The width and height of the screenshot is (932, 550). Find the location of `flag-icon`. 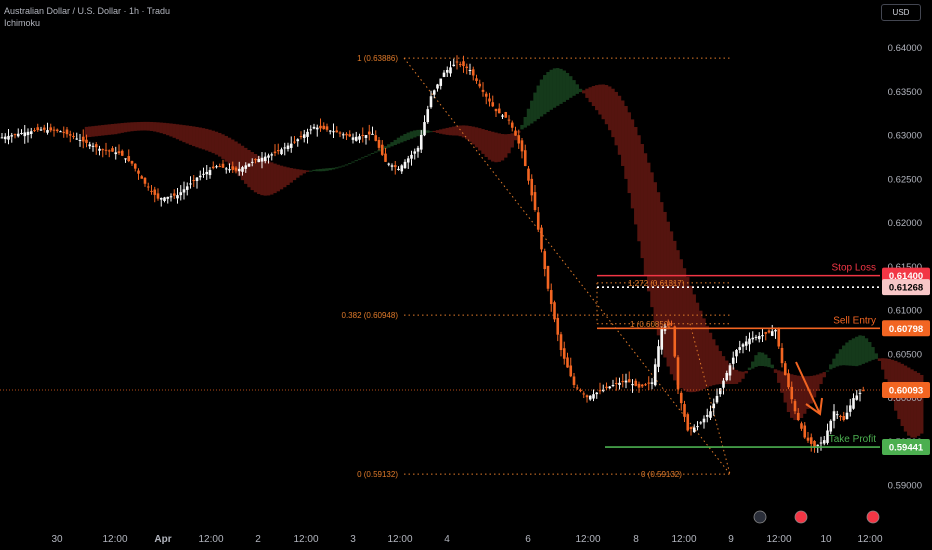

flag-icon is located at coordinates (801, 517).